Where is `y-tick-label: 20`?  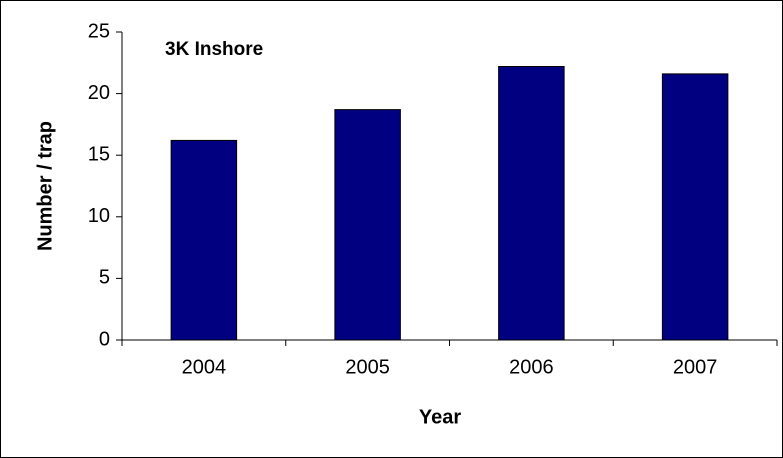 y-tick-label: 20 is located at coordinates (99, 93).